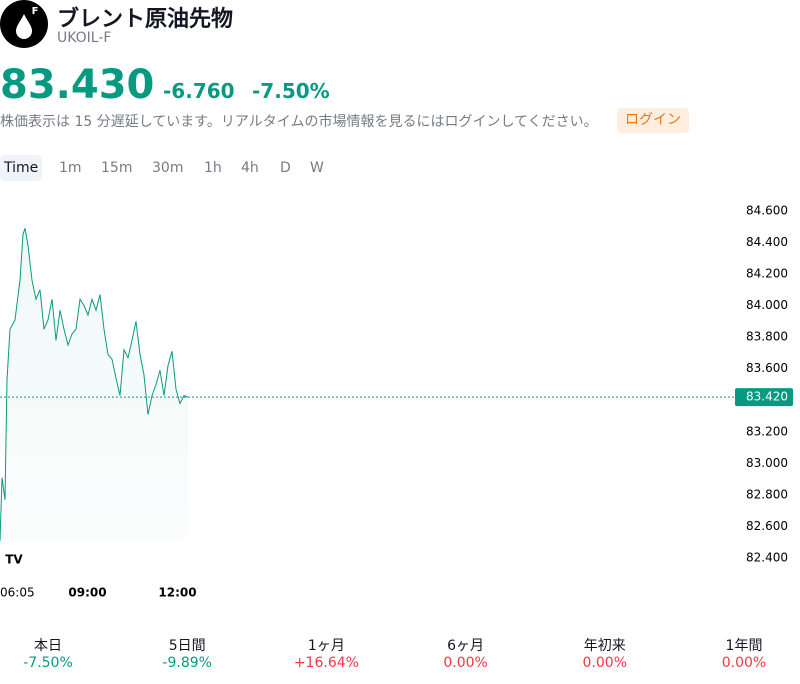 This screenshot has width=800, height=684. I want to click on last-price-badge, so click(764, 397).